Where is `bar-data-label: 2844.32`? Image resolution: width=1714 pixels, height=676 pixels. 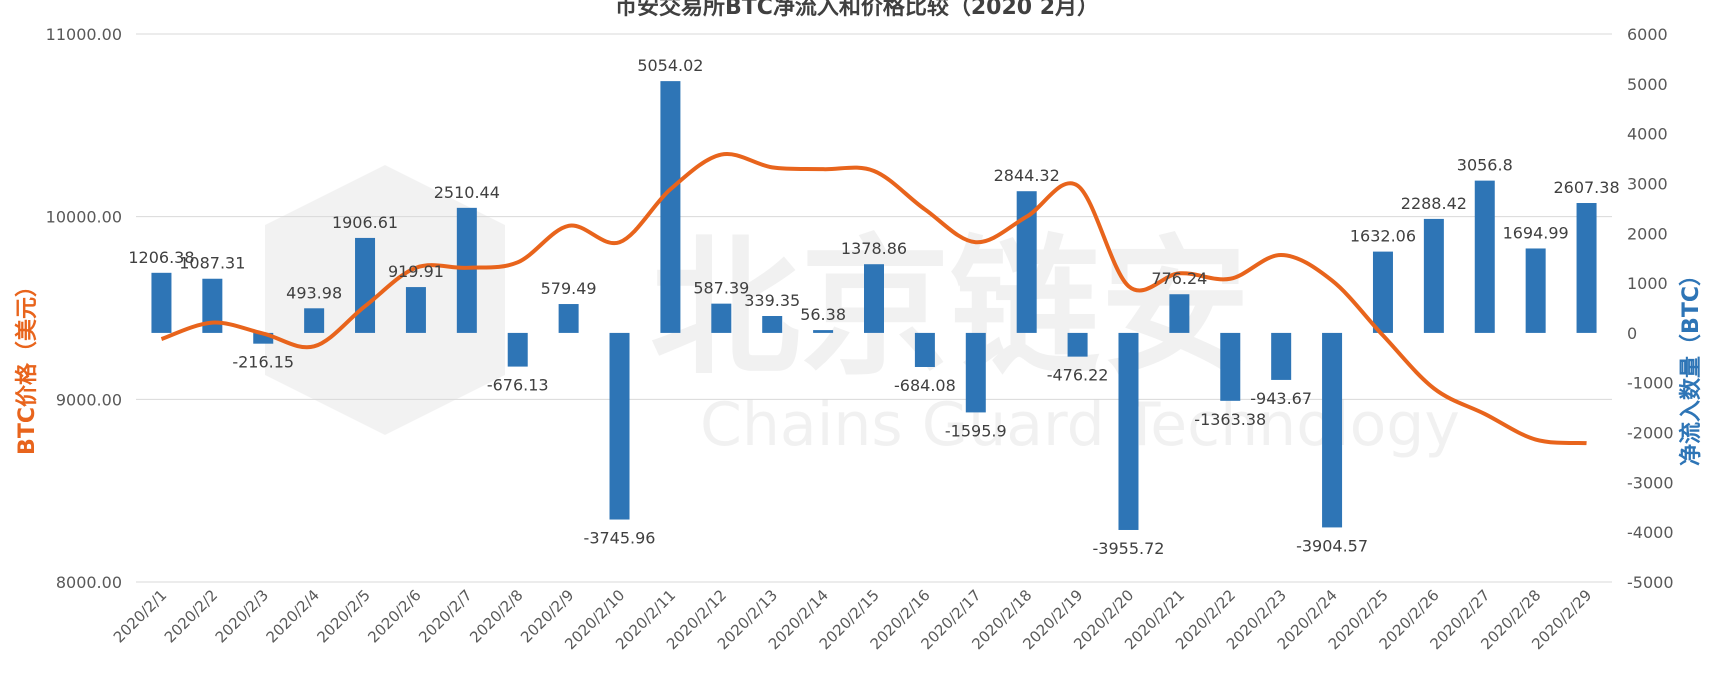
bar-data-label: 2844.32 is located at coordinates (1027, 175).